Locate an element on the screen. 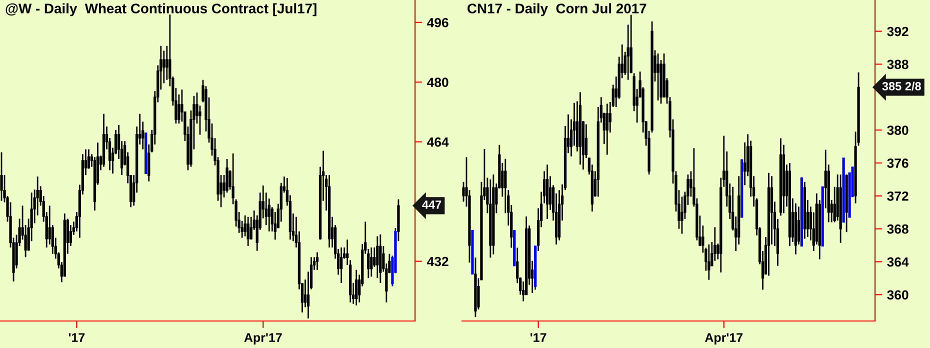 Image resolution: width=930 pixels, height=348 pixels. text: 447 is located at coordinates (432, 204).